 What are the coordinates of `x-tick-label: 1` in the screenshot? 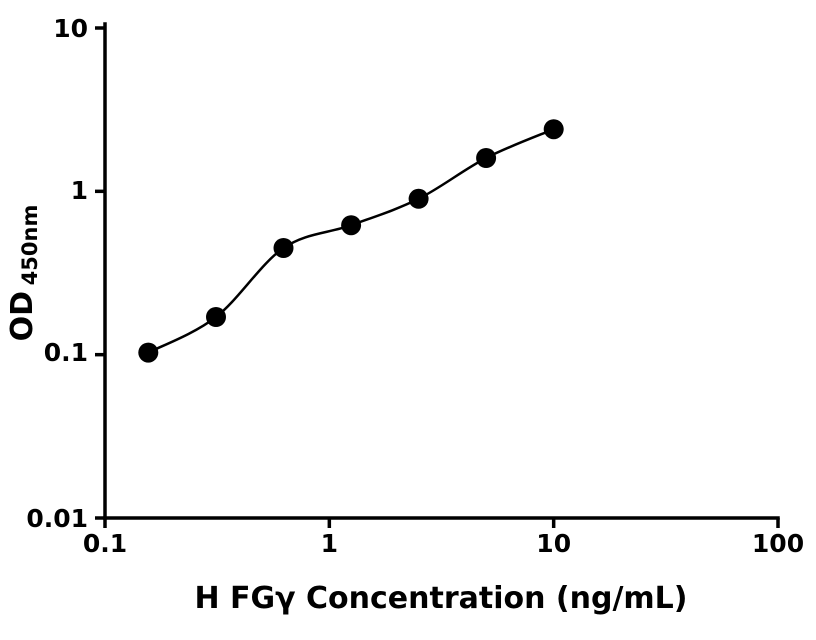 It's located at (329, 543).